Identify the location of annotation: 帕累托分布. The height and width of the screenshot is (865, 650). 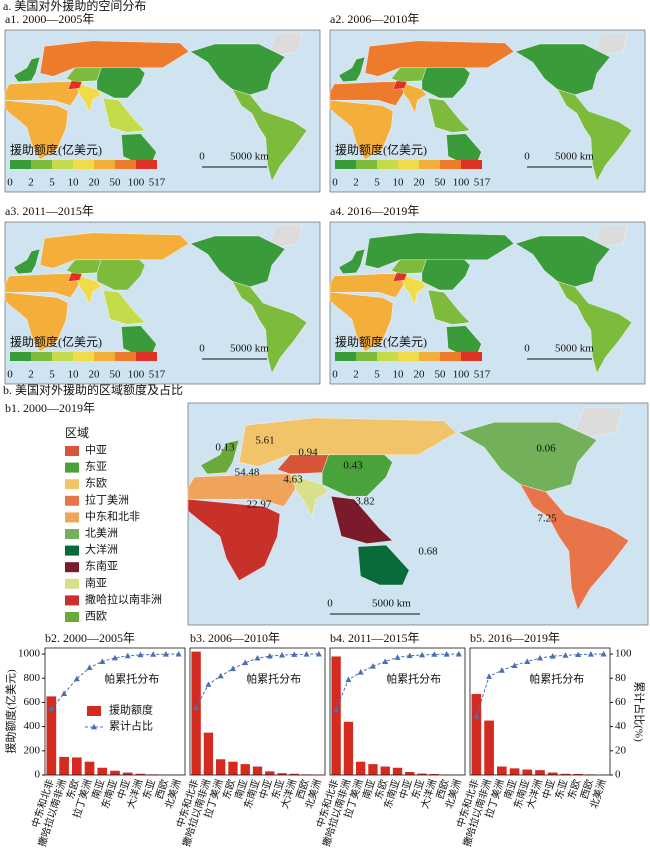
(556, 679).